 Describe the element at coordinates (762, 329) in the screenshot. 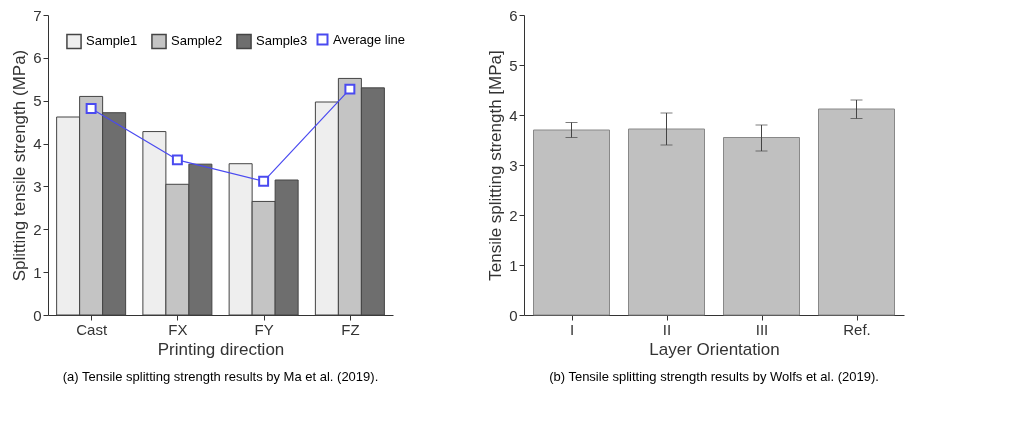

I see `x-tick-label: III` at that location.